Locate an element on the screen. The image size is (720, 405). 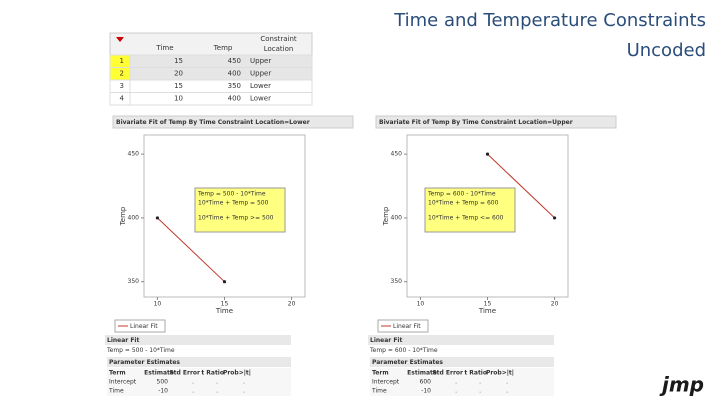
row-number-bg is located at coordinates (120, 99).